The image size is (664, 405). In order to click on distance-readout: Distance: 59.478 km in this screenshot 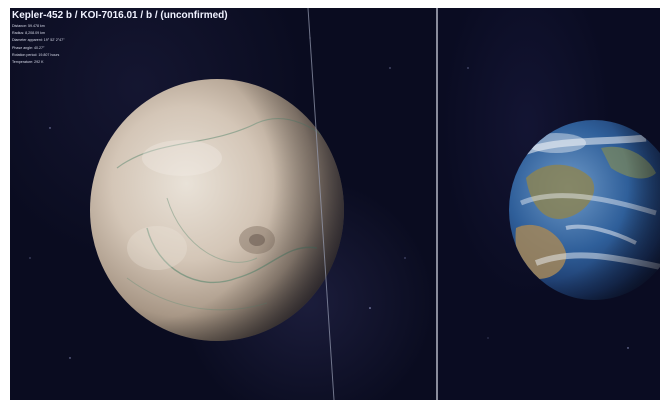, I will do `click(28, 26)`.